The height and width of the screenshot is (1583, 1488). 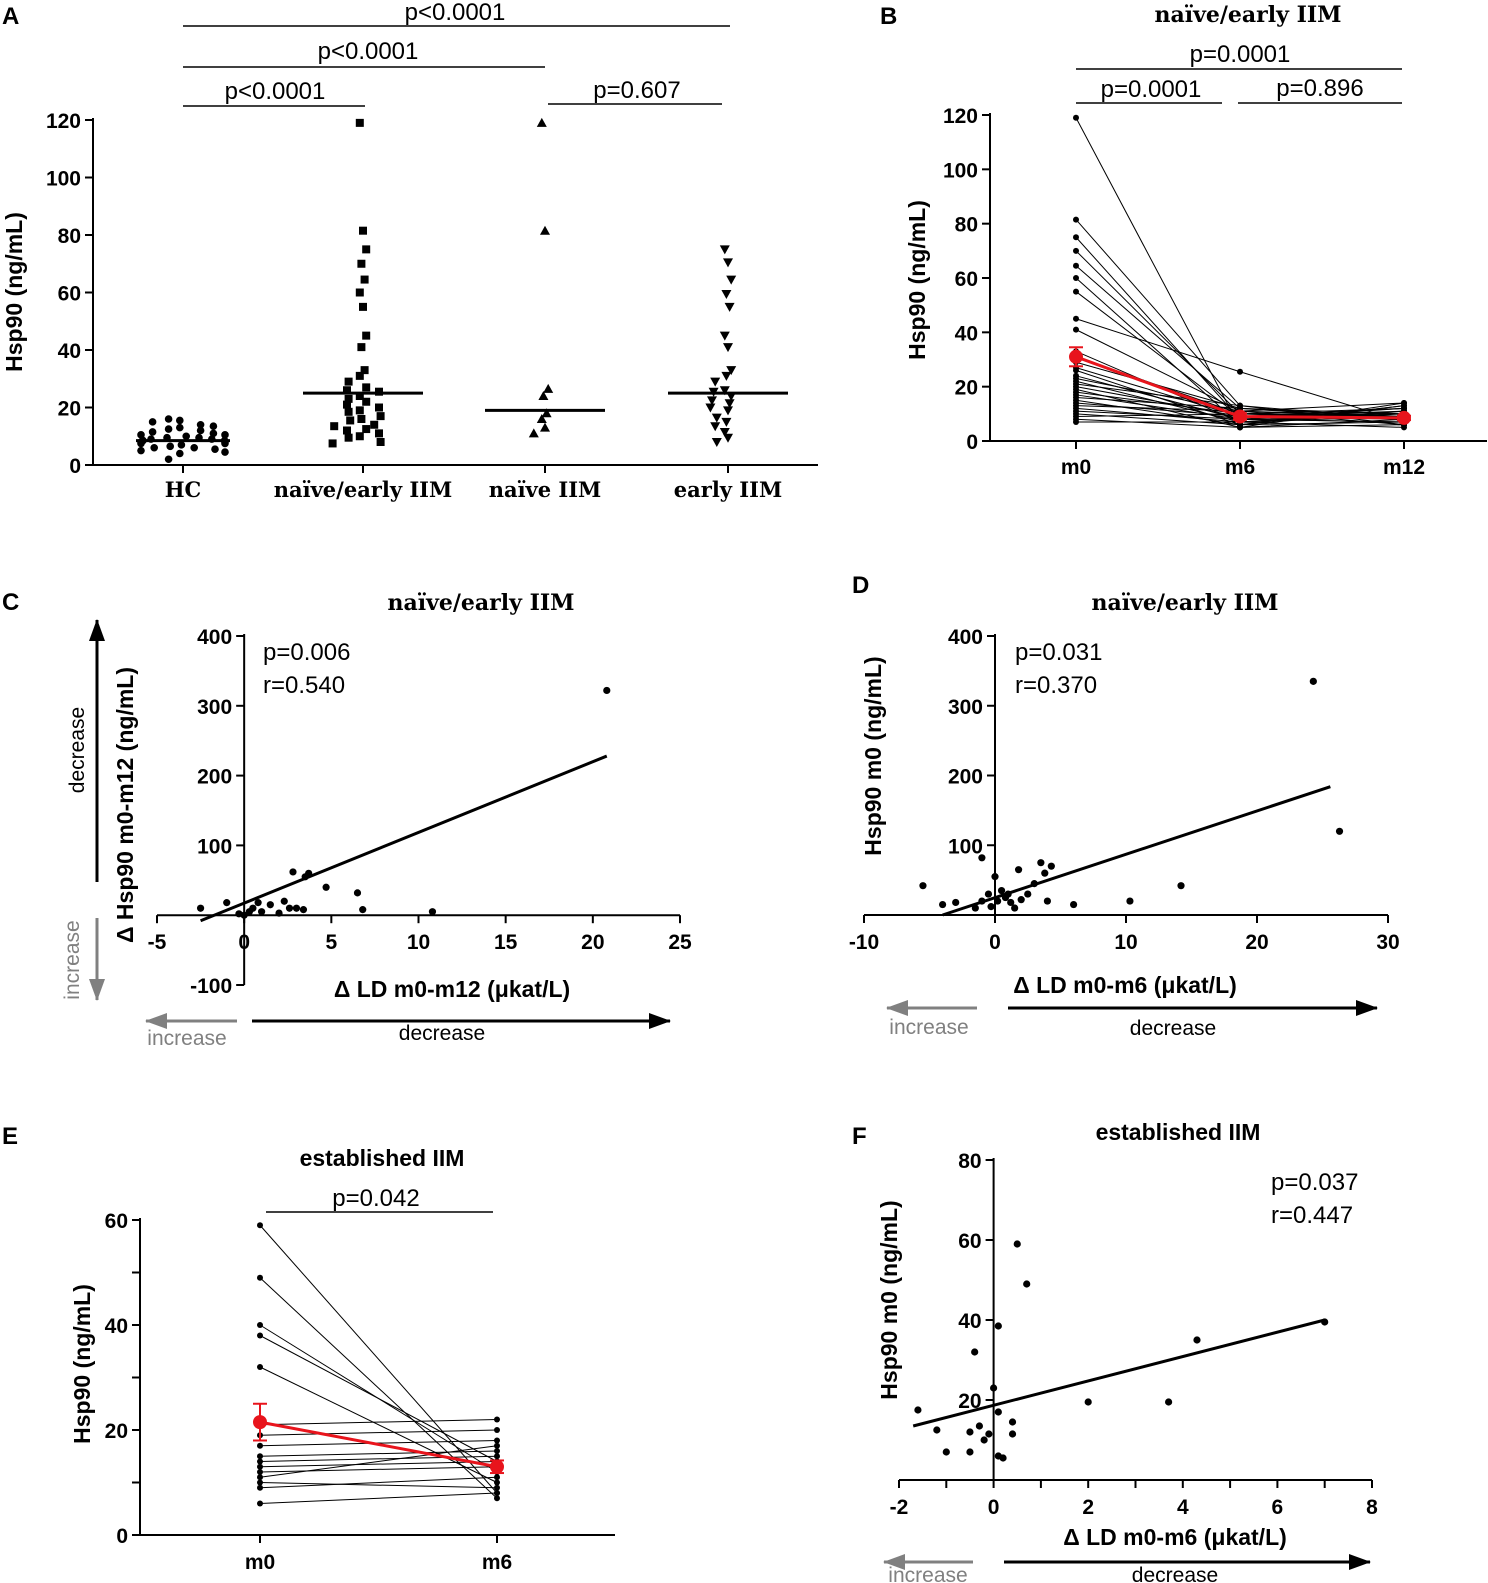 What do you see at coordinates (1175, 1537) in the screenshot?
I see `x-axis-label: Δ LD m0-m6 (μkat/L)` at bounding box center [1175, 1537].